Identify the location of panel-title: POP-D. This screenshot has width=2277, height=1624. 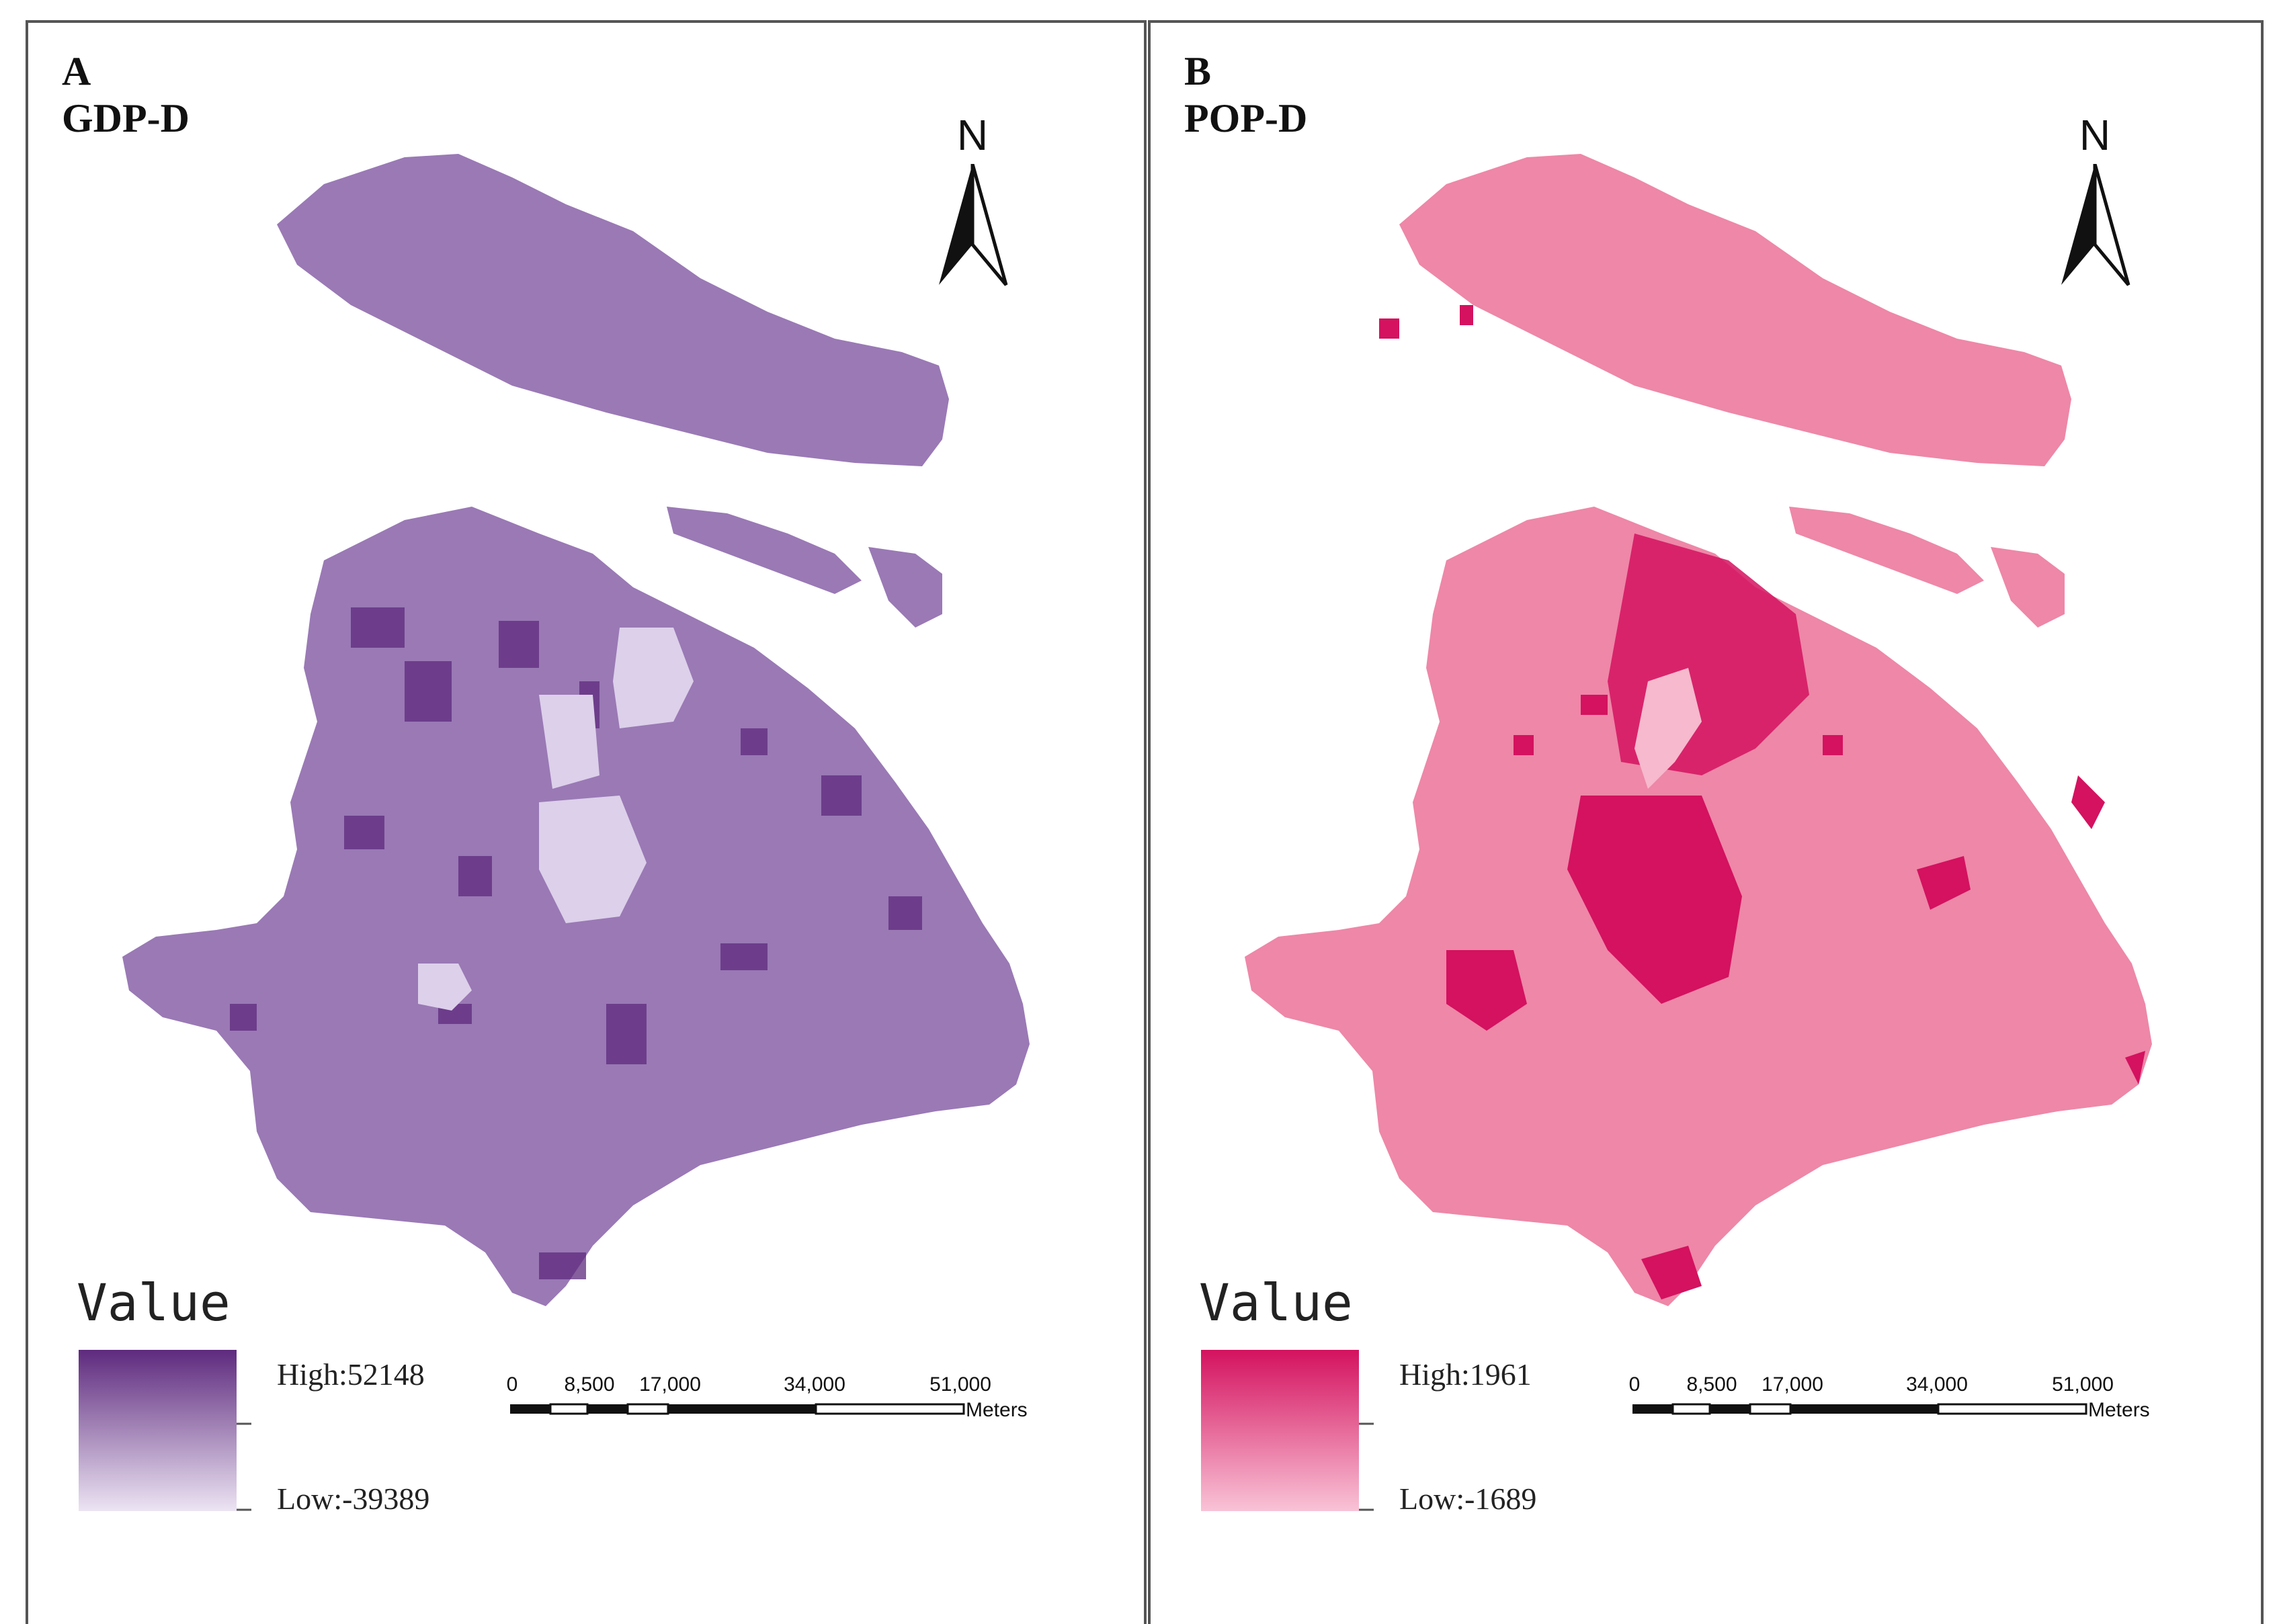
(1246, 118).